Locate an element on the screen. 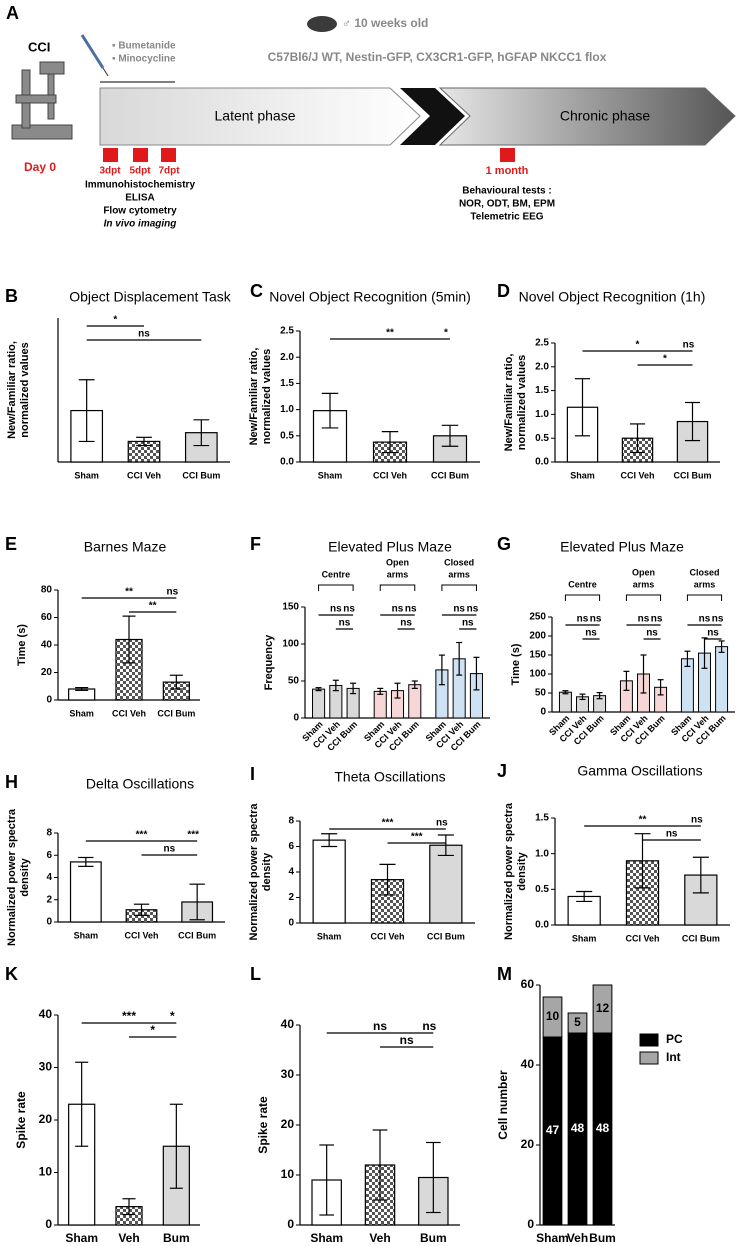  timepoint-label: 7dpt is located at coordinates (169, 171).